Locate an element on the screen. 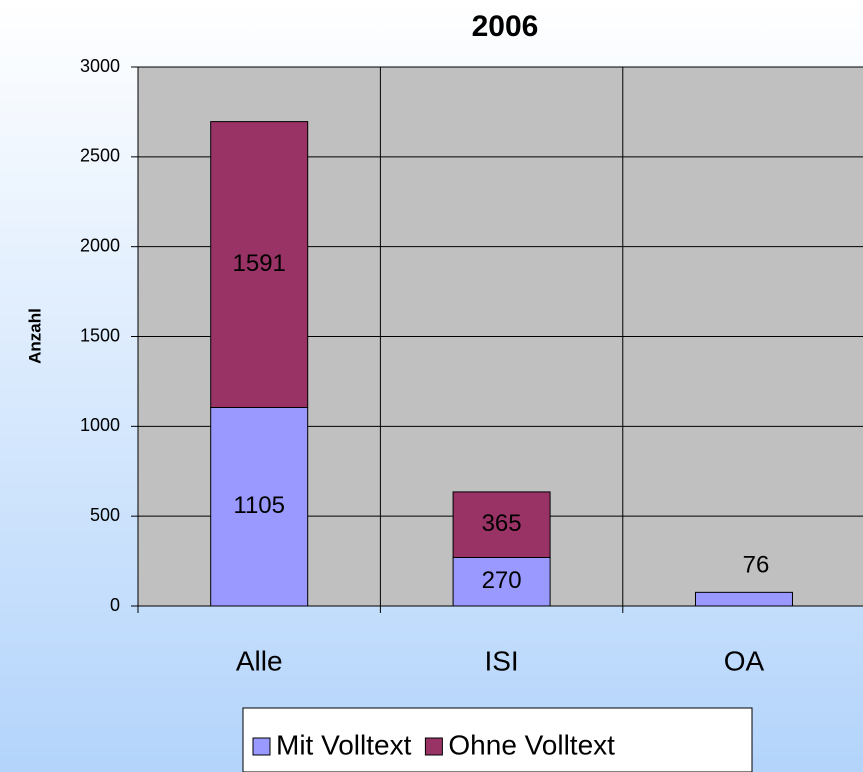 This screenshot has width=863, height=772. y-tick-label: 500 is located at coordinates (105, 515).